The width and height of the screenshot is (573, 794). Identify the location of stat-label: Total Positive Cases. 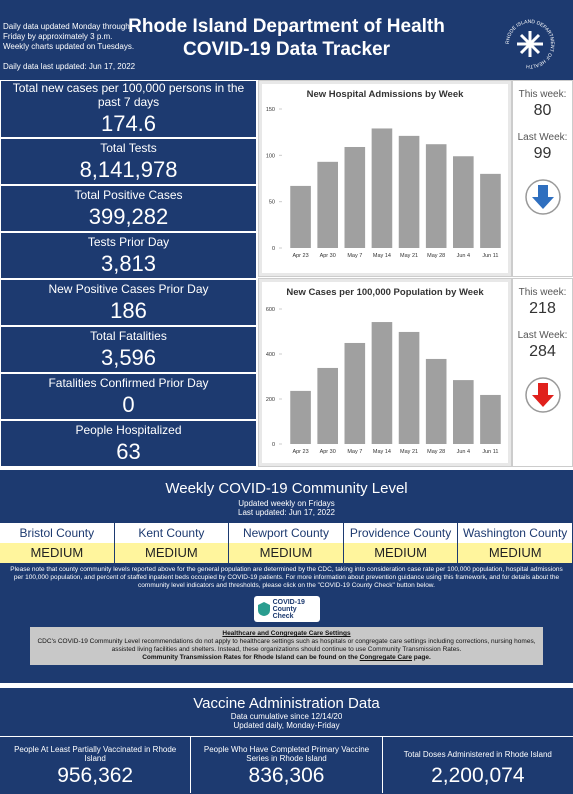
(128, 194).